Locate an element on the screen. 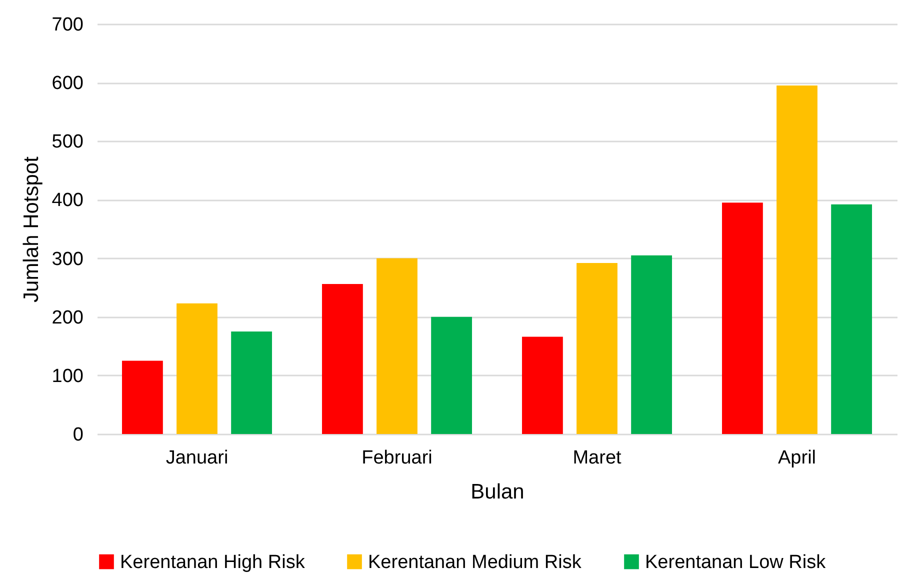 This screenshot has width=918, height=577. y-tick-label: 300 is located at coordinates (68, 259).